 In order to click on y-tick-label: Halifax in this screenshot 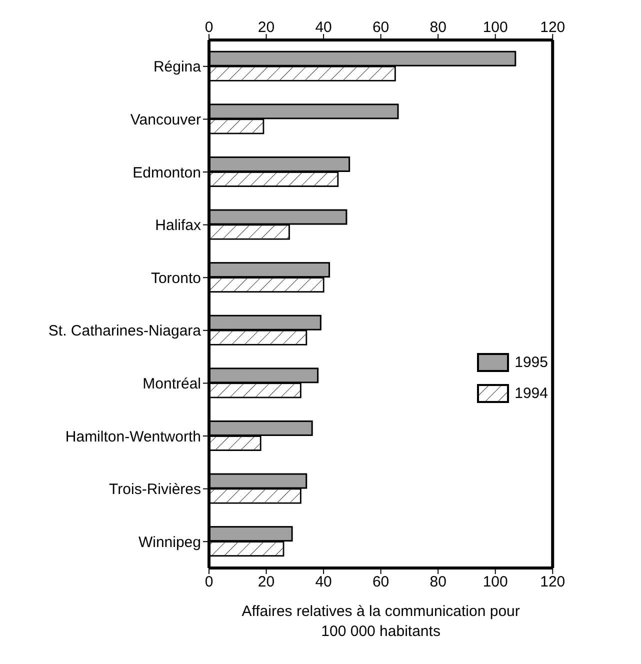, I will do `click(178, 225)`.